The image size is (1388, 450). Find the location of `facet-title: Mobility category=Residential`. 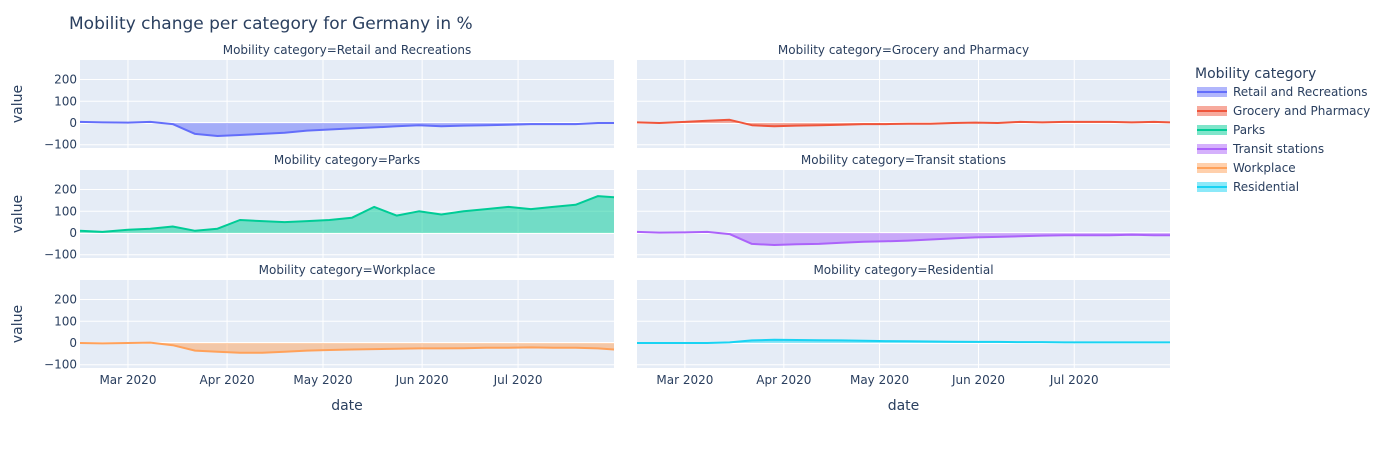

facet-title: Mobility category=Residential is located at coordinates (903, 270).